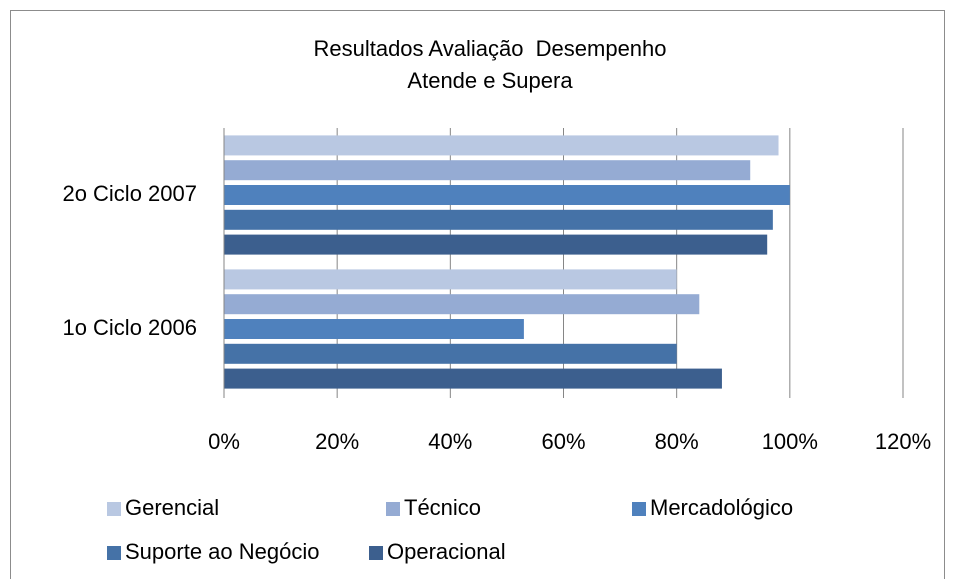 The image size is (955, 579). Describe the element at coordinates (489, 48) in the screenshot. I see `chart-title: Resultados Avaliação Desempenho` at that location.